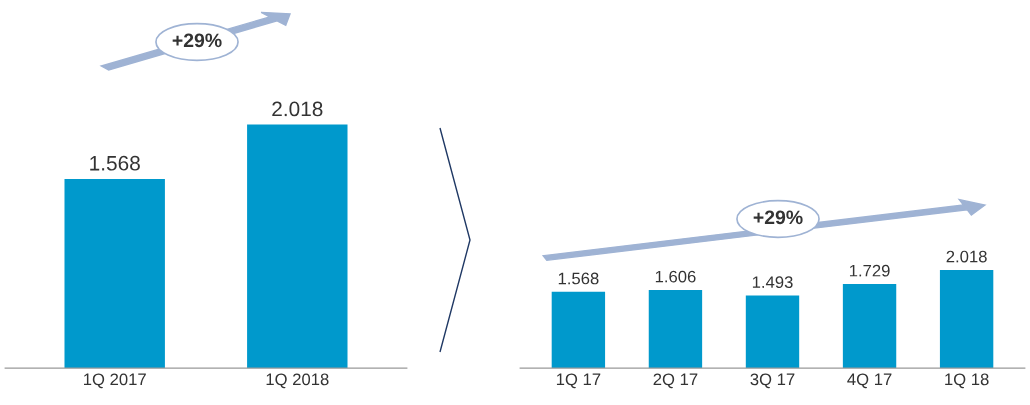  Describe the element at coordinates (967, 381) in the screenshot. I see `x-tick-label: 1Q 18` at that location.